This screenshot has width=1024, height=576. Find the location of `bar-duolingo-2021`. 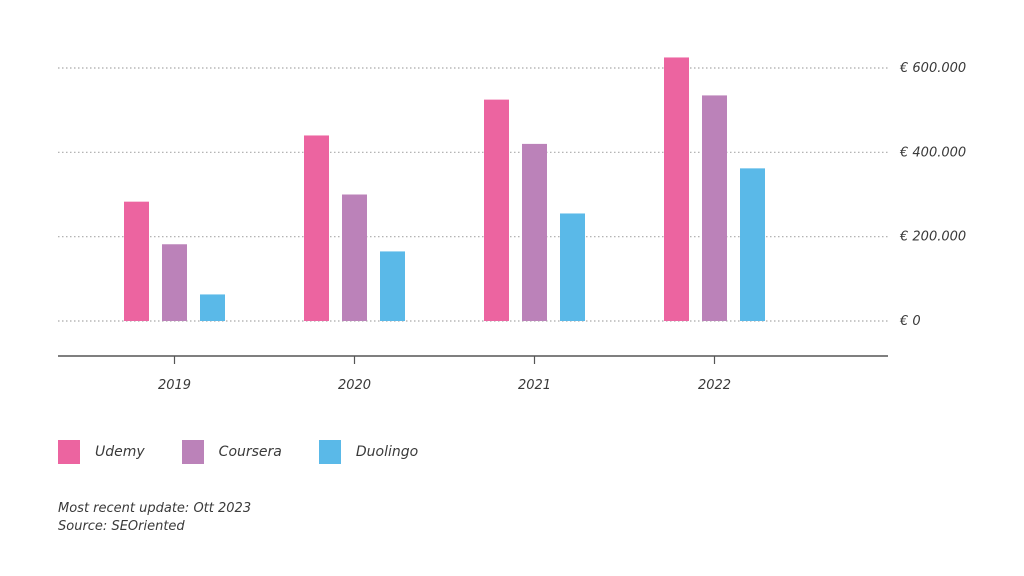

bar-duolingo-2021 is located at coordinates (572, 267).